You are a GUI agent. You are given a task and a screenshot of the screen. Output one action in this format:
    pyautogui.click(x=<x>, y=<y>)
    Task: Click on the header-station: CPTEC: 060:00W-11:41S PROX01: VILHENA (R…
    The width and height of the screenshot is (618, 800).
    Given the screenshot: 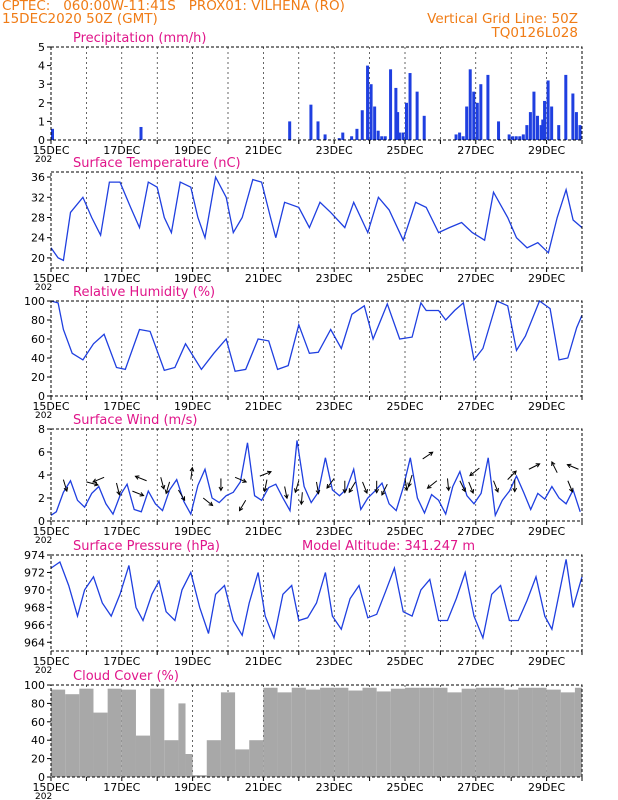 What is the action you would take?
    pyautogui.click(x=173, y=7)
    